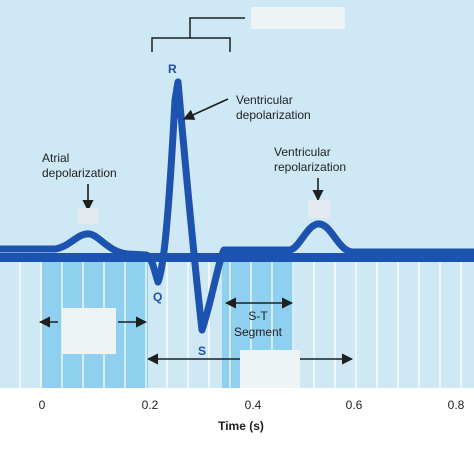 The image size is (474, 449). Describe the element at coordinates (150, 405) in the screenshot. I see `x-tick-label: 0.2` at that location.